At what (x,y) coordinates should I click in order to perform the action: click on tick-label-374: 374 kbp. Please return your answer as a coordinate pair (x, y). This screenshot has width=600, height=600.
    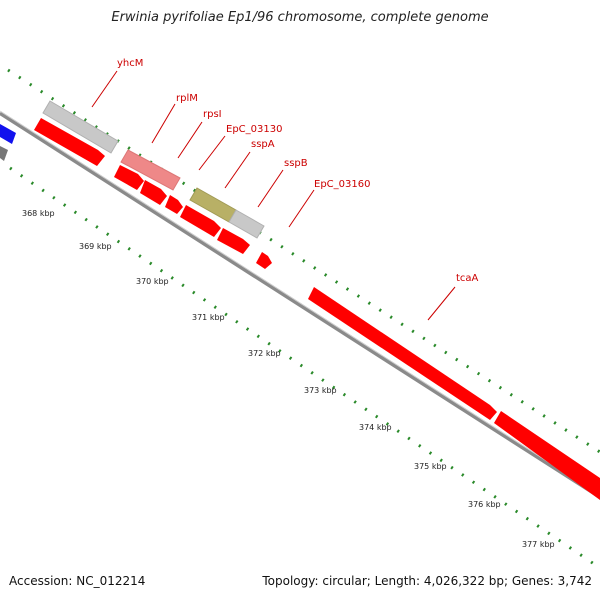
    Looking at the image, I should click on (375, 427).